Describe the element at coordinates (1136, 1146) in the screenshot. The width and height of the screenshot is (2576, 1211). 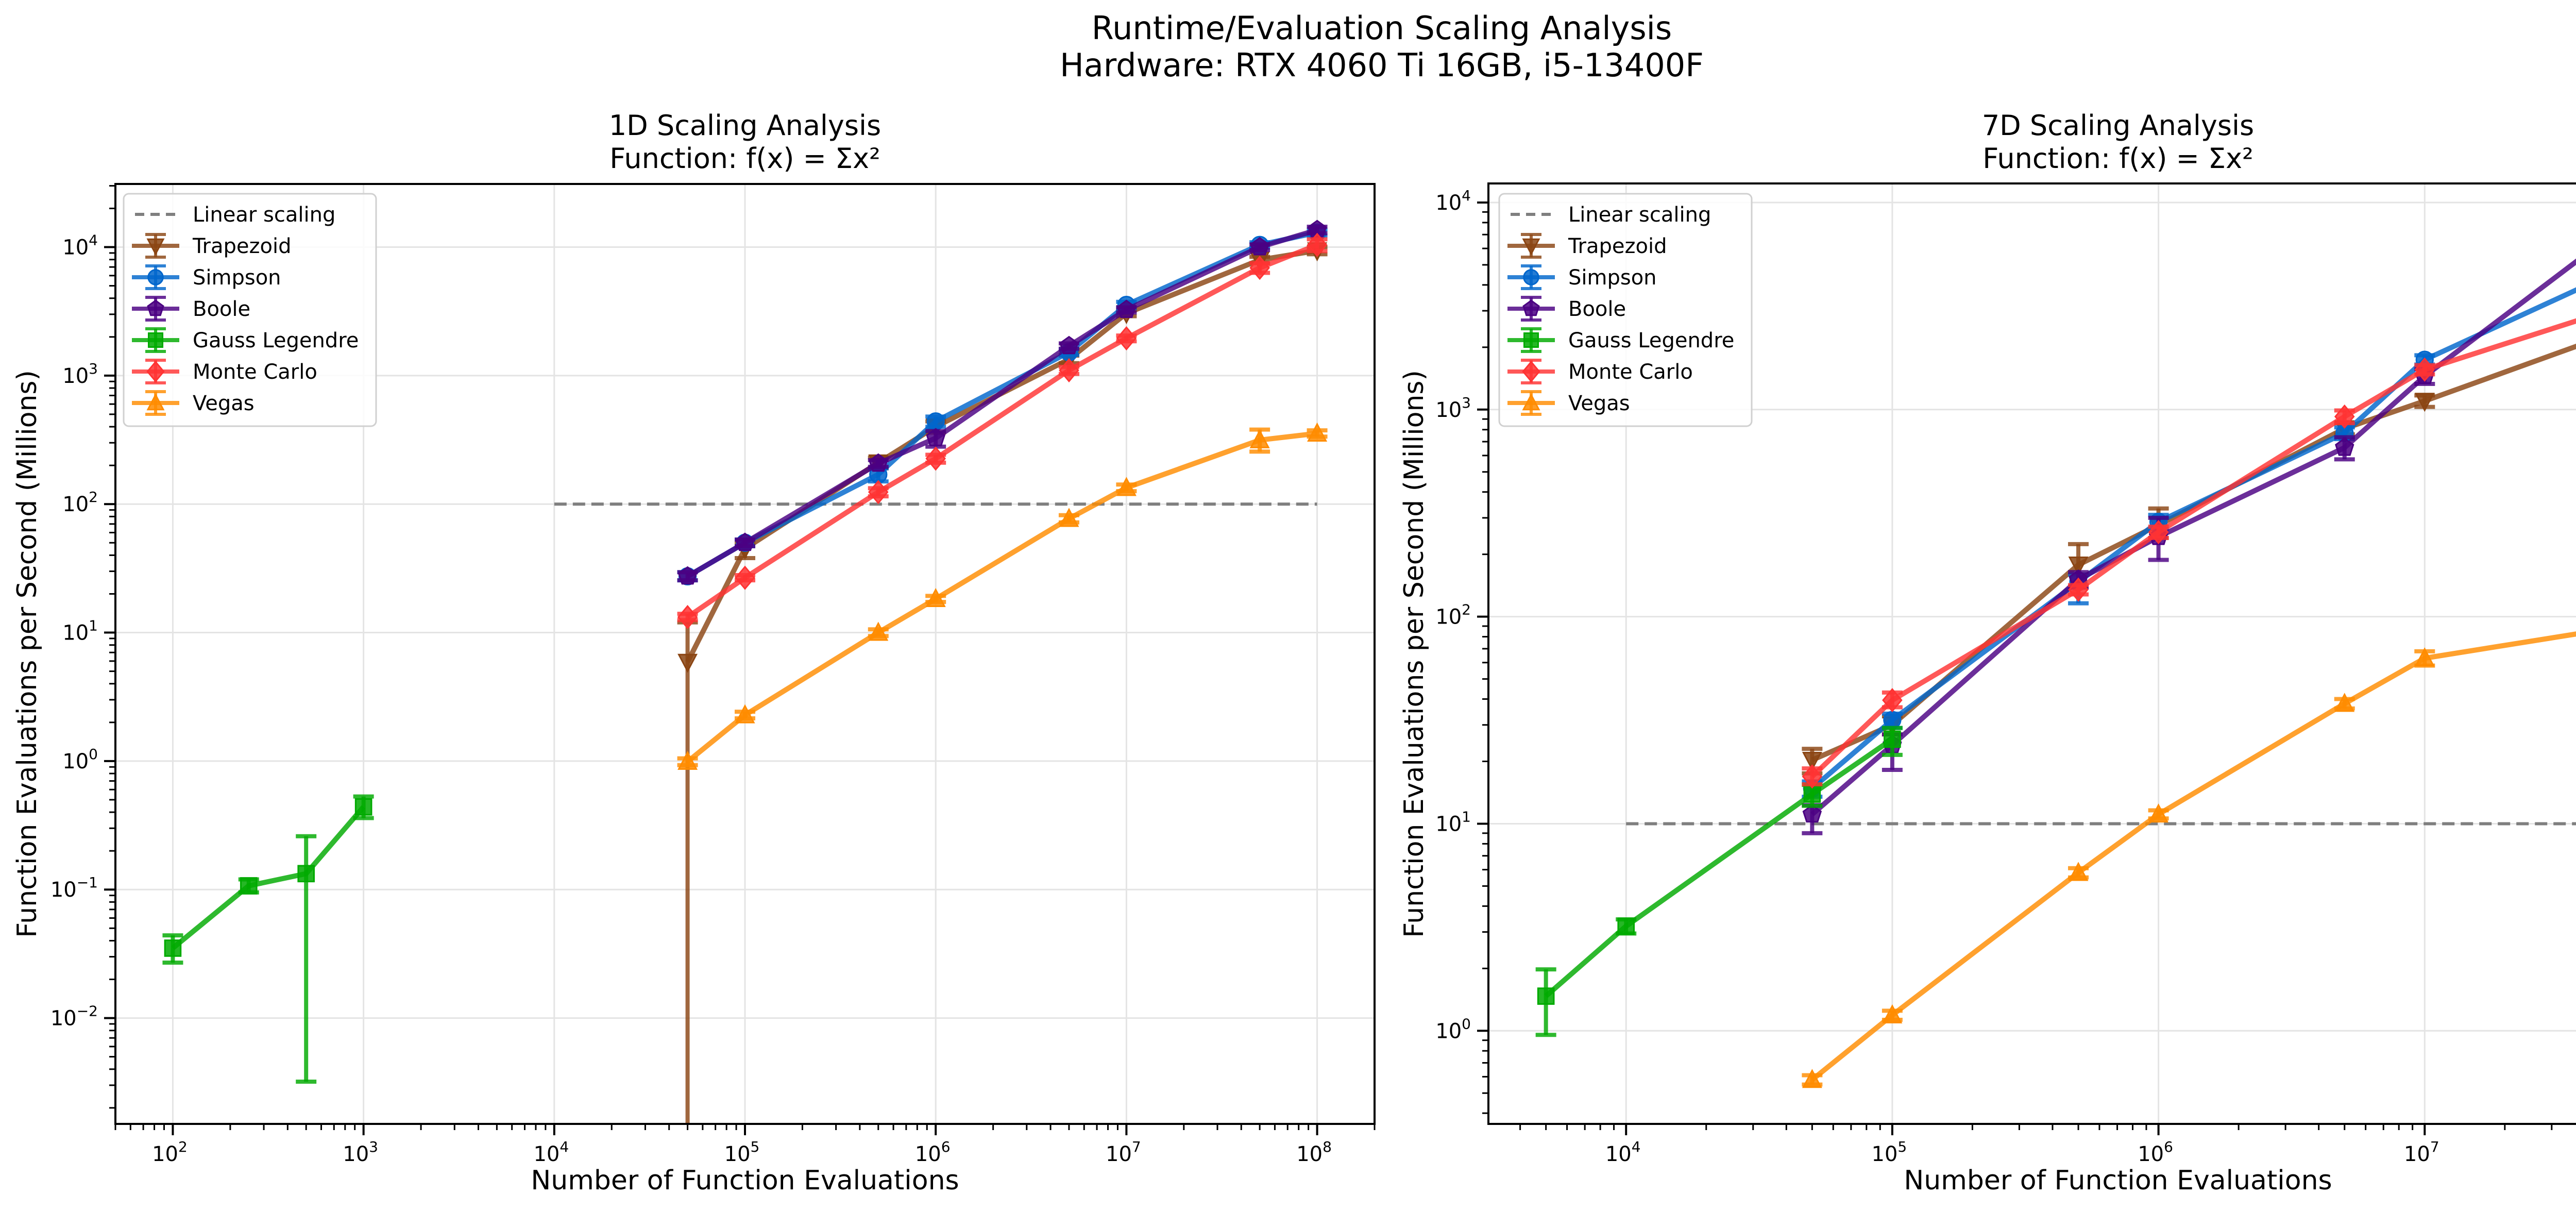
I see `chart-1d-xtick-exponent: 7` at that location.